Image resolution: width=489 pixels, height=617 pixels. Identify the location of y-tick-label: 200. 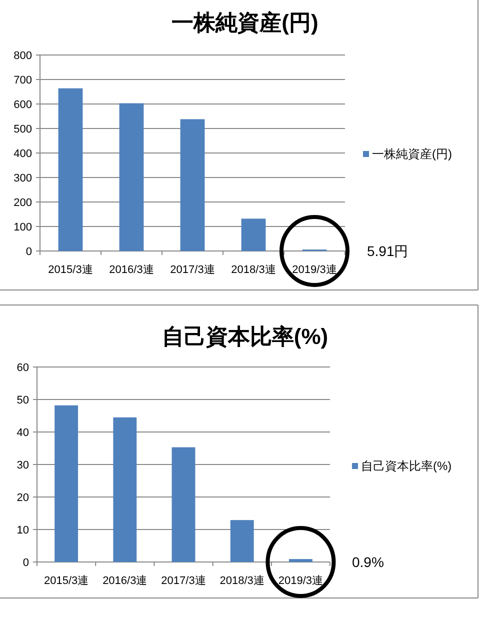
(23, 203).